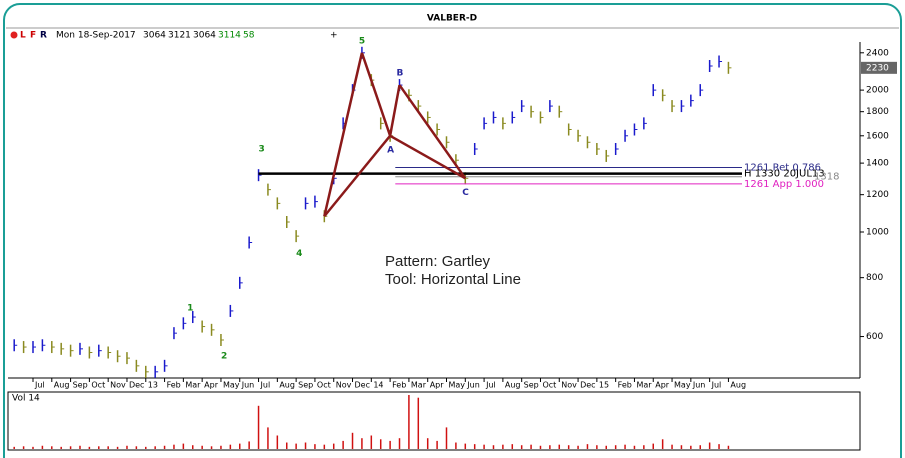  Describe the element at coordinates (874, 278) in the screenshot. I see `y-tick-label: 800` at that location.